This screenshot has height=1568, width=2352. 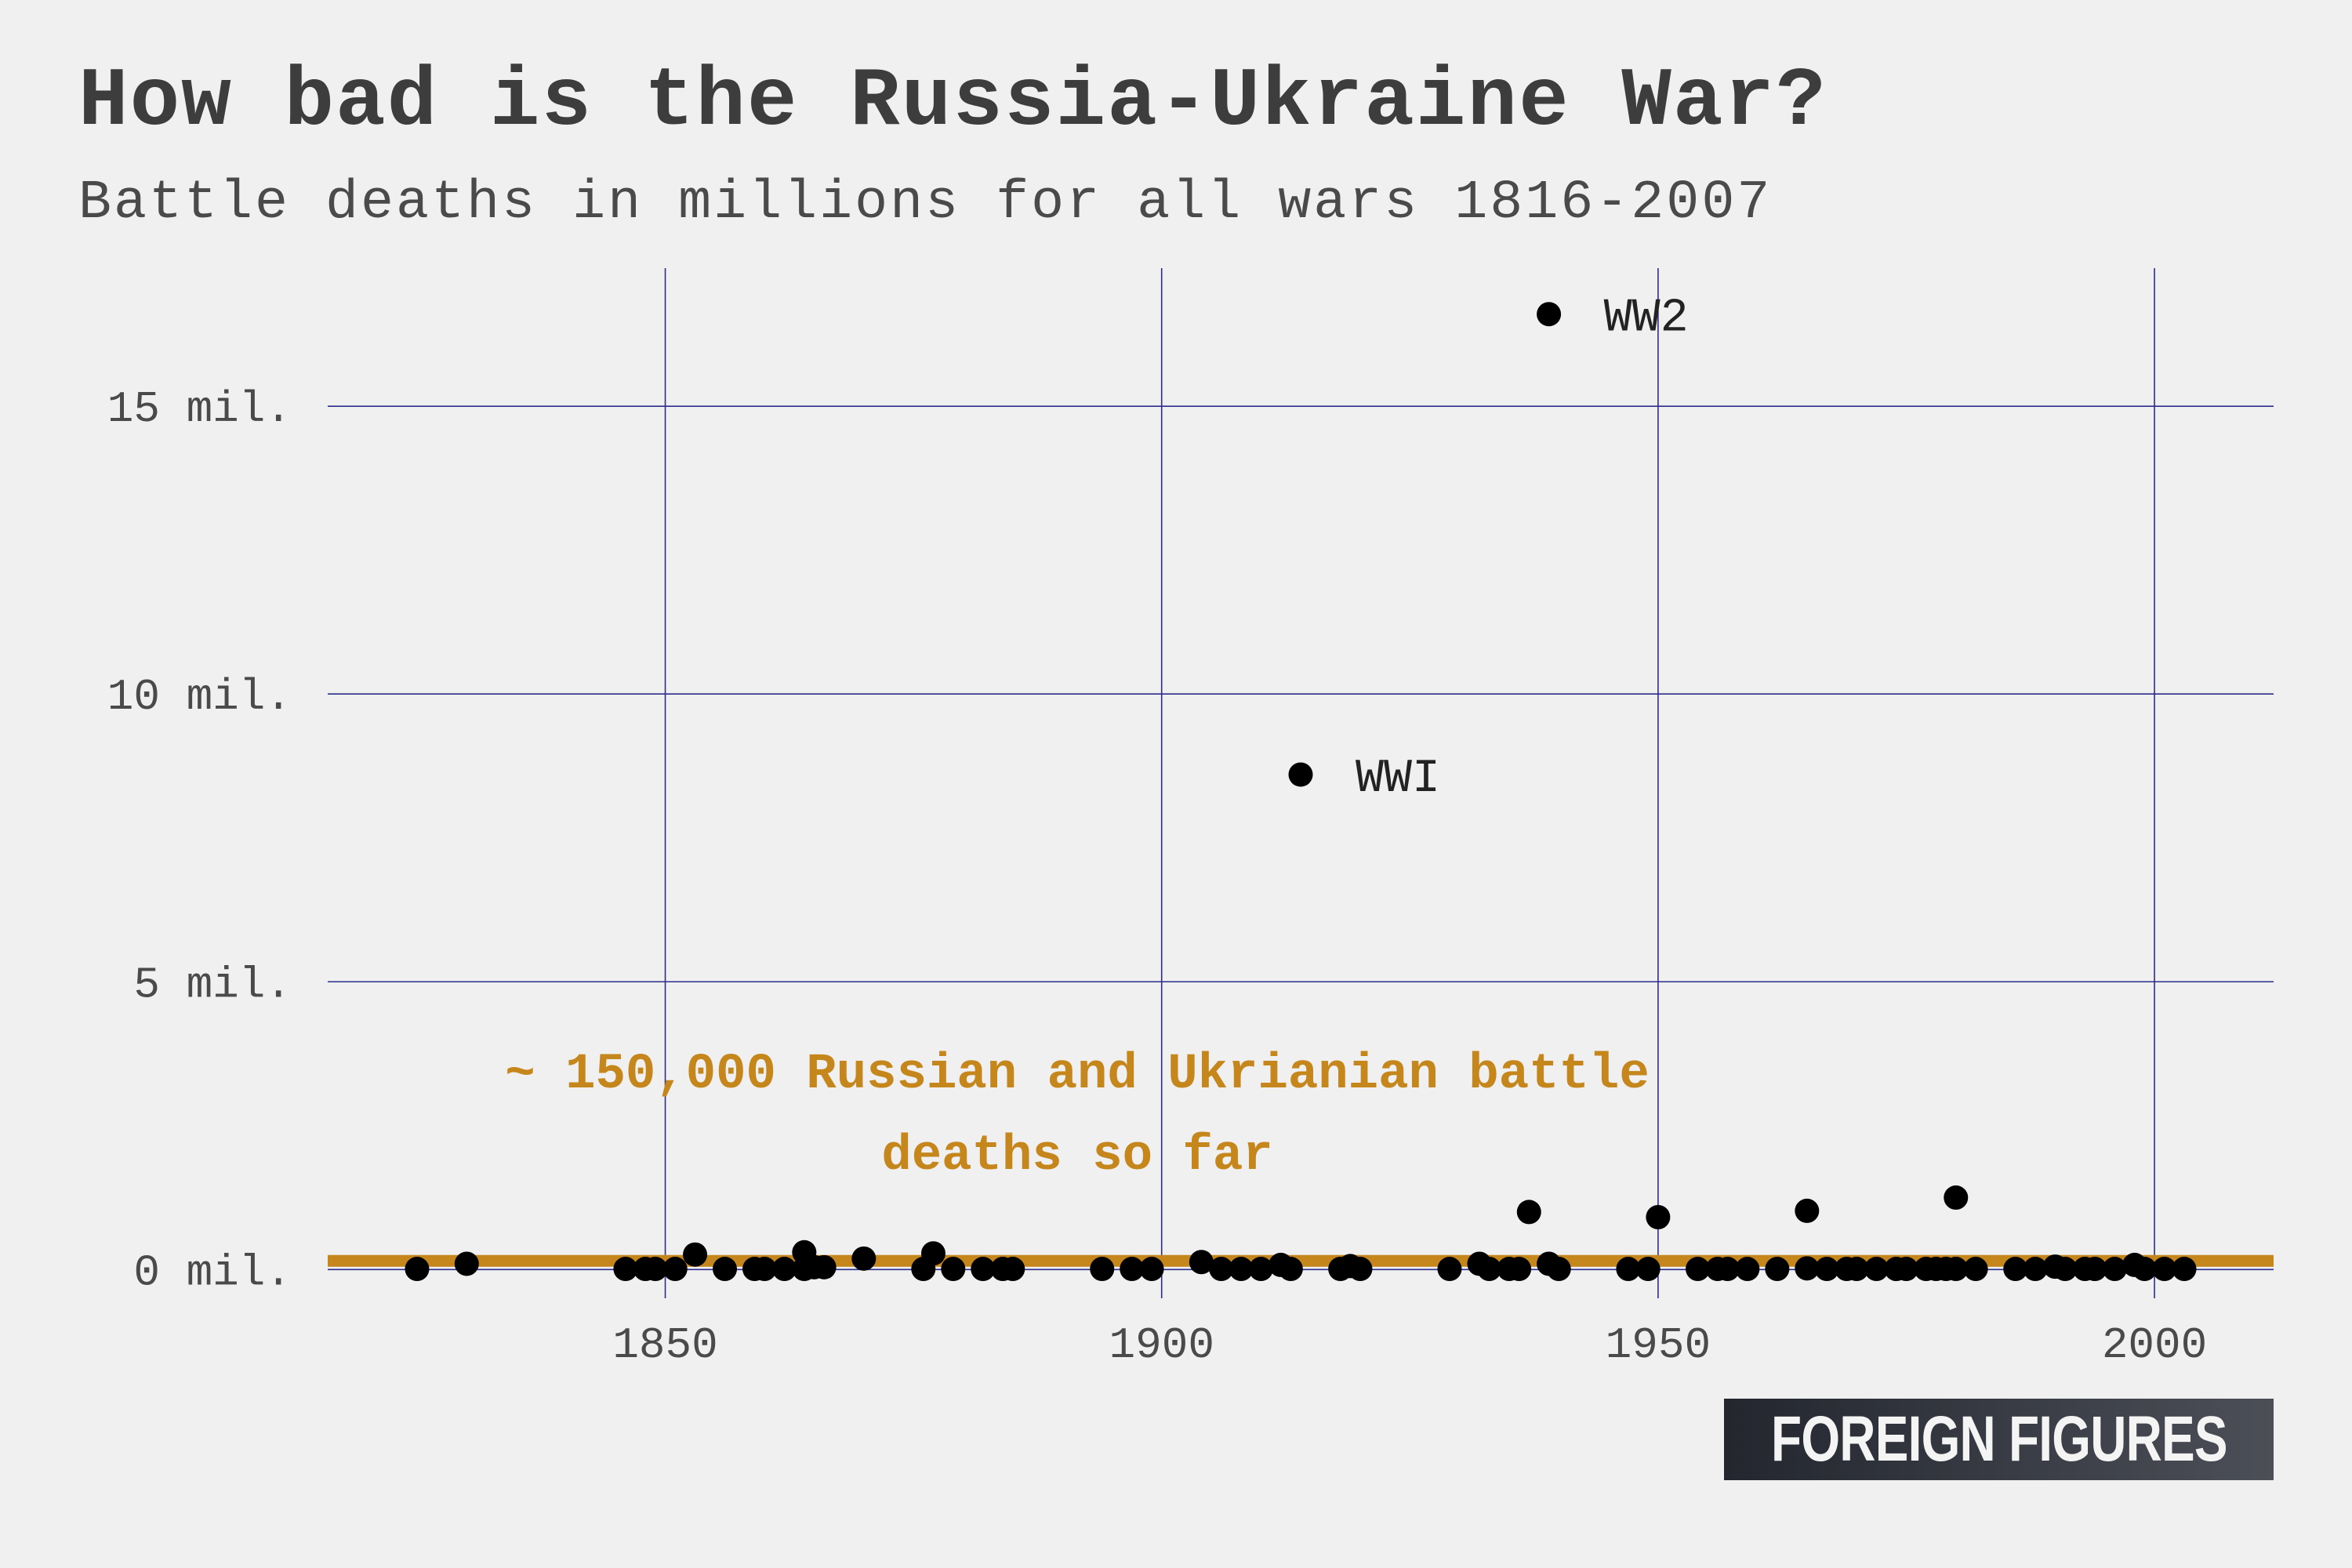 I want to click on foreign-figures-logo: FOREIGN FIGURES, so click(x=1999, y=1439).